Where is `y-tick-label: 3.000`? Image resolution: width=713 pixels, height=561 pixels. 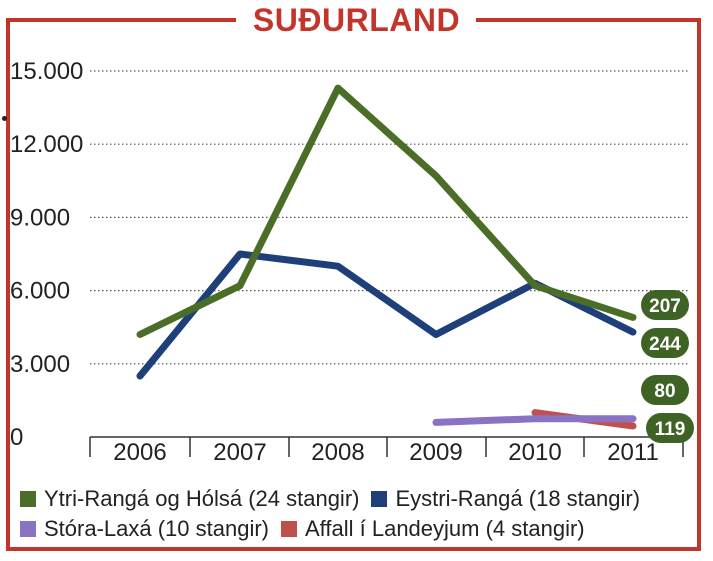 y-tick-label: 3.000 is located at coordinates (40, 364).